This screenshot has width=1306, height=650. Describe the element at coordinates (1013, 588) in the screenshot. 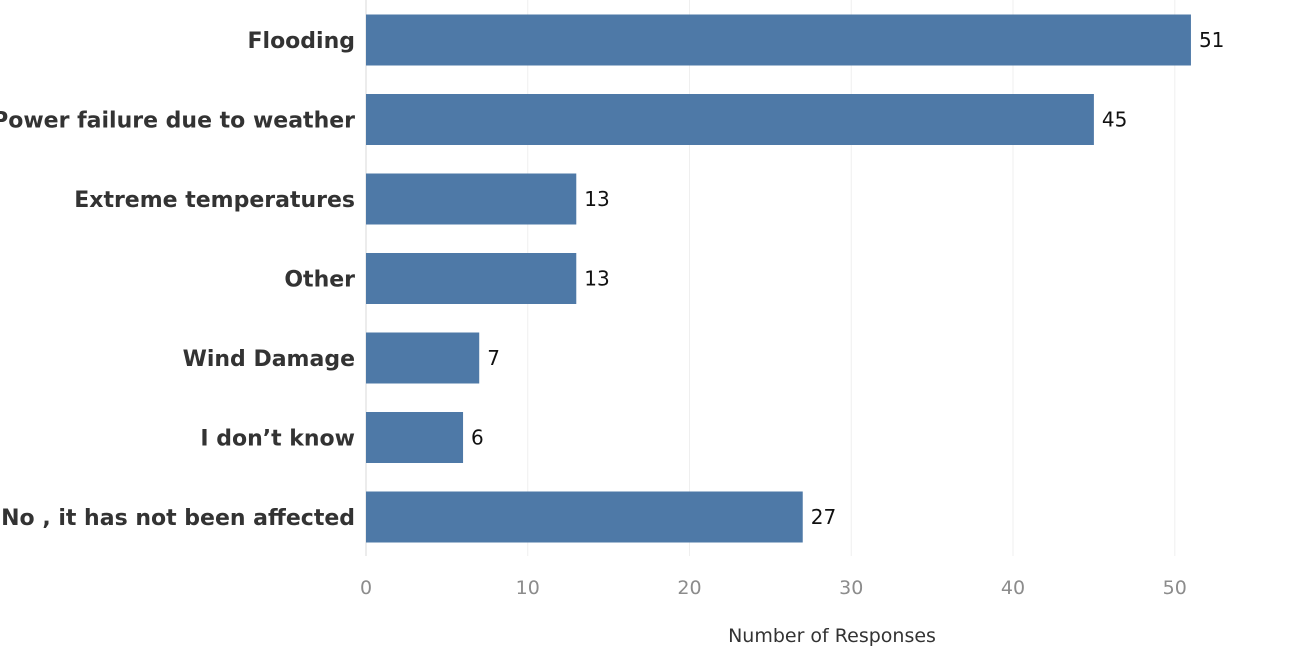

I see `x-tick-label: 40` at that location.